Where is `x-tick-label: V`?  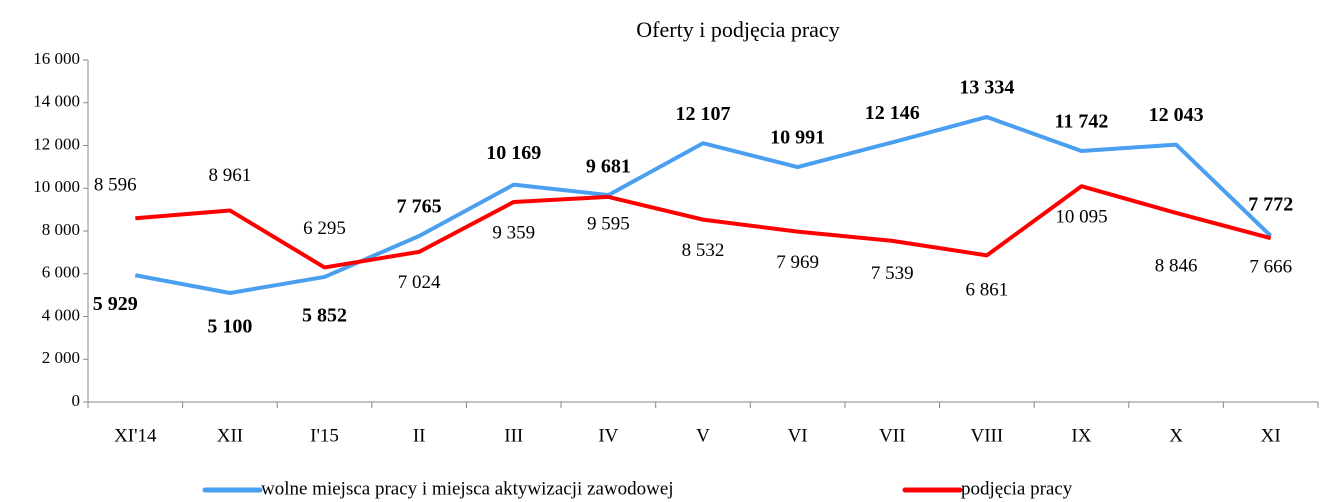
x-tick-label: V is located at coordinates (703, 435).